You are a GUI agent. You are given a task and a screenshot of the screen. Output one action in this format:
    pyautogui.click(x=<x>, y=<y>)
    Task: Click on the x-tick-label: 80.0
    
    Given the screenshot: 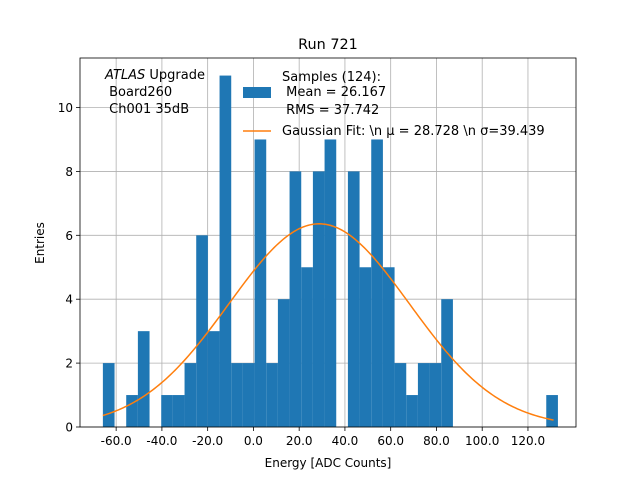 What is the action you would take?
    pyautogui.click(x=436, y=441)
    